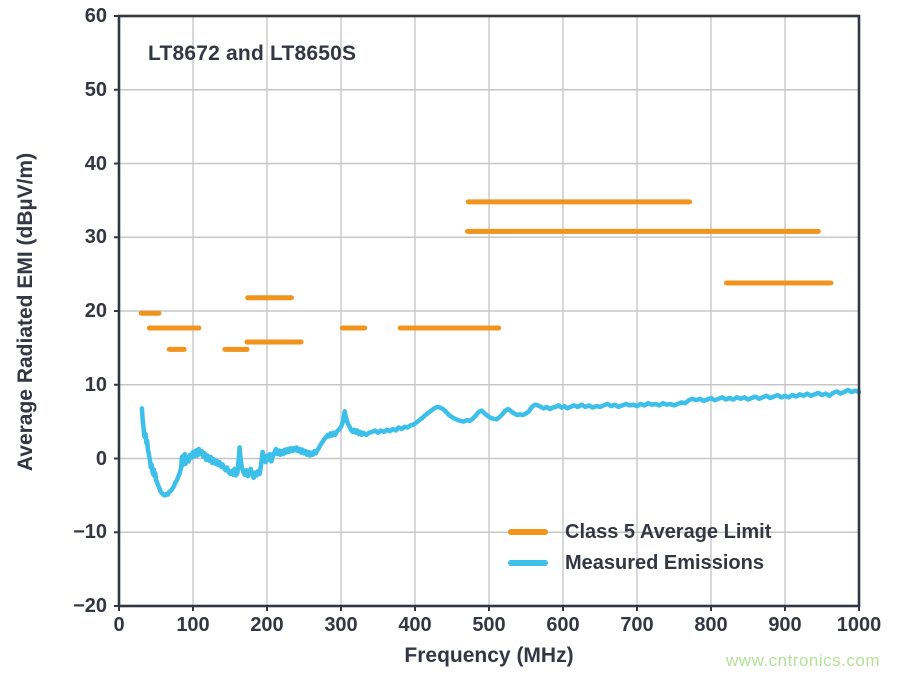  What do you see at coordinates (528, 563) in the screenshot?
I see `measured-emissions-swatch-icon` at bounding box center [528, 563].